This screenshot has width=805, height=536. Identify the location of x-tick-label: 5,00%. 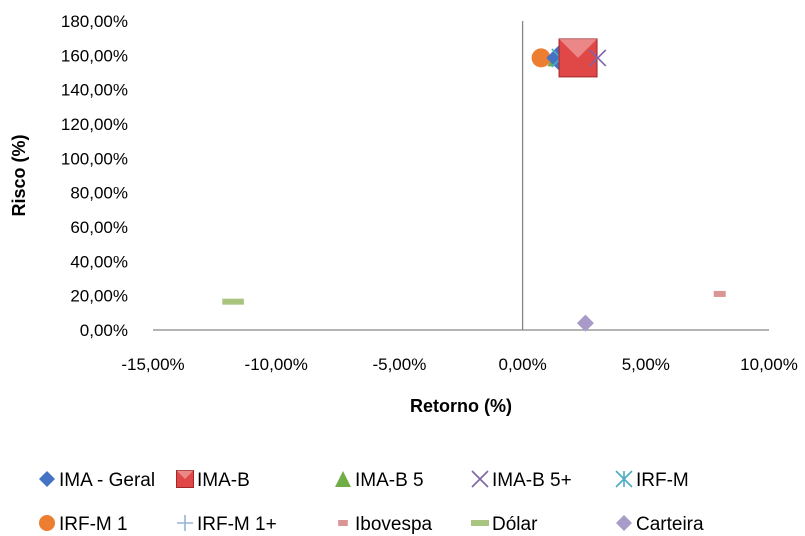
(646, 364).